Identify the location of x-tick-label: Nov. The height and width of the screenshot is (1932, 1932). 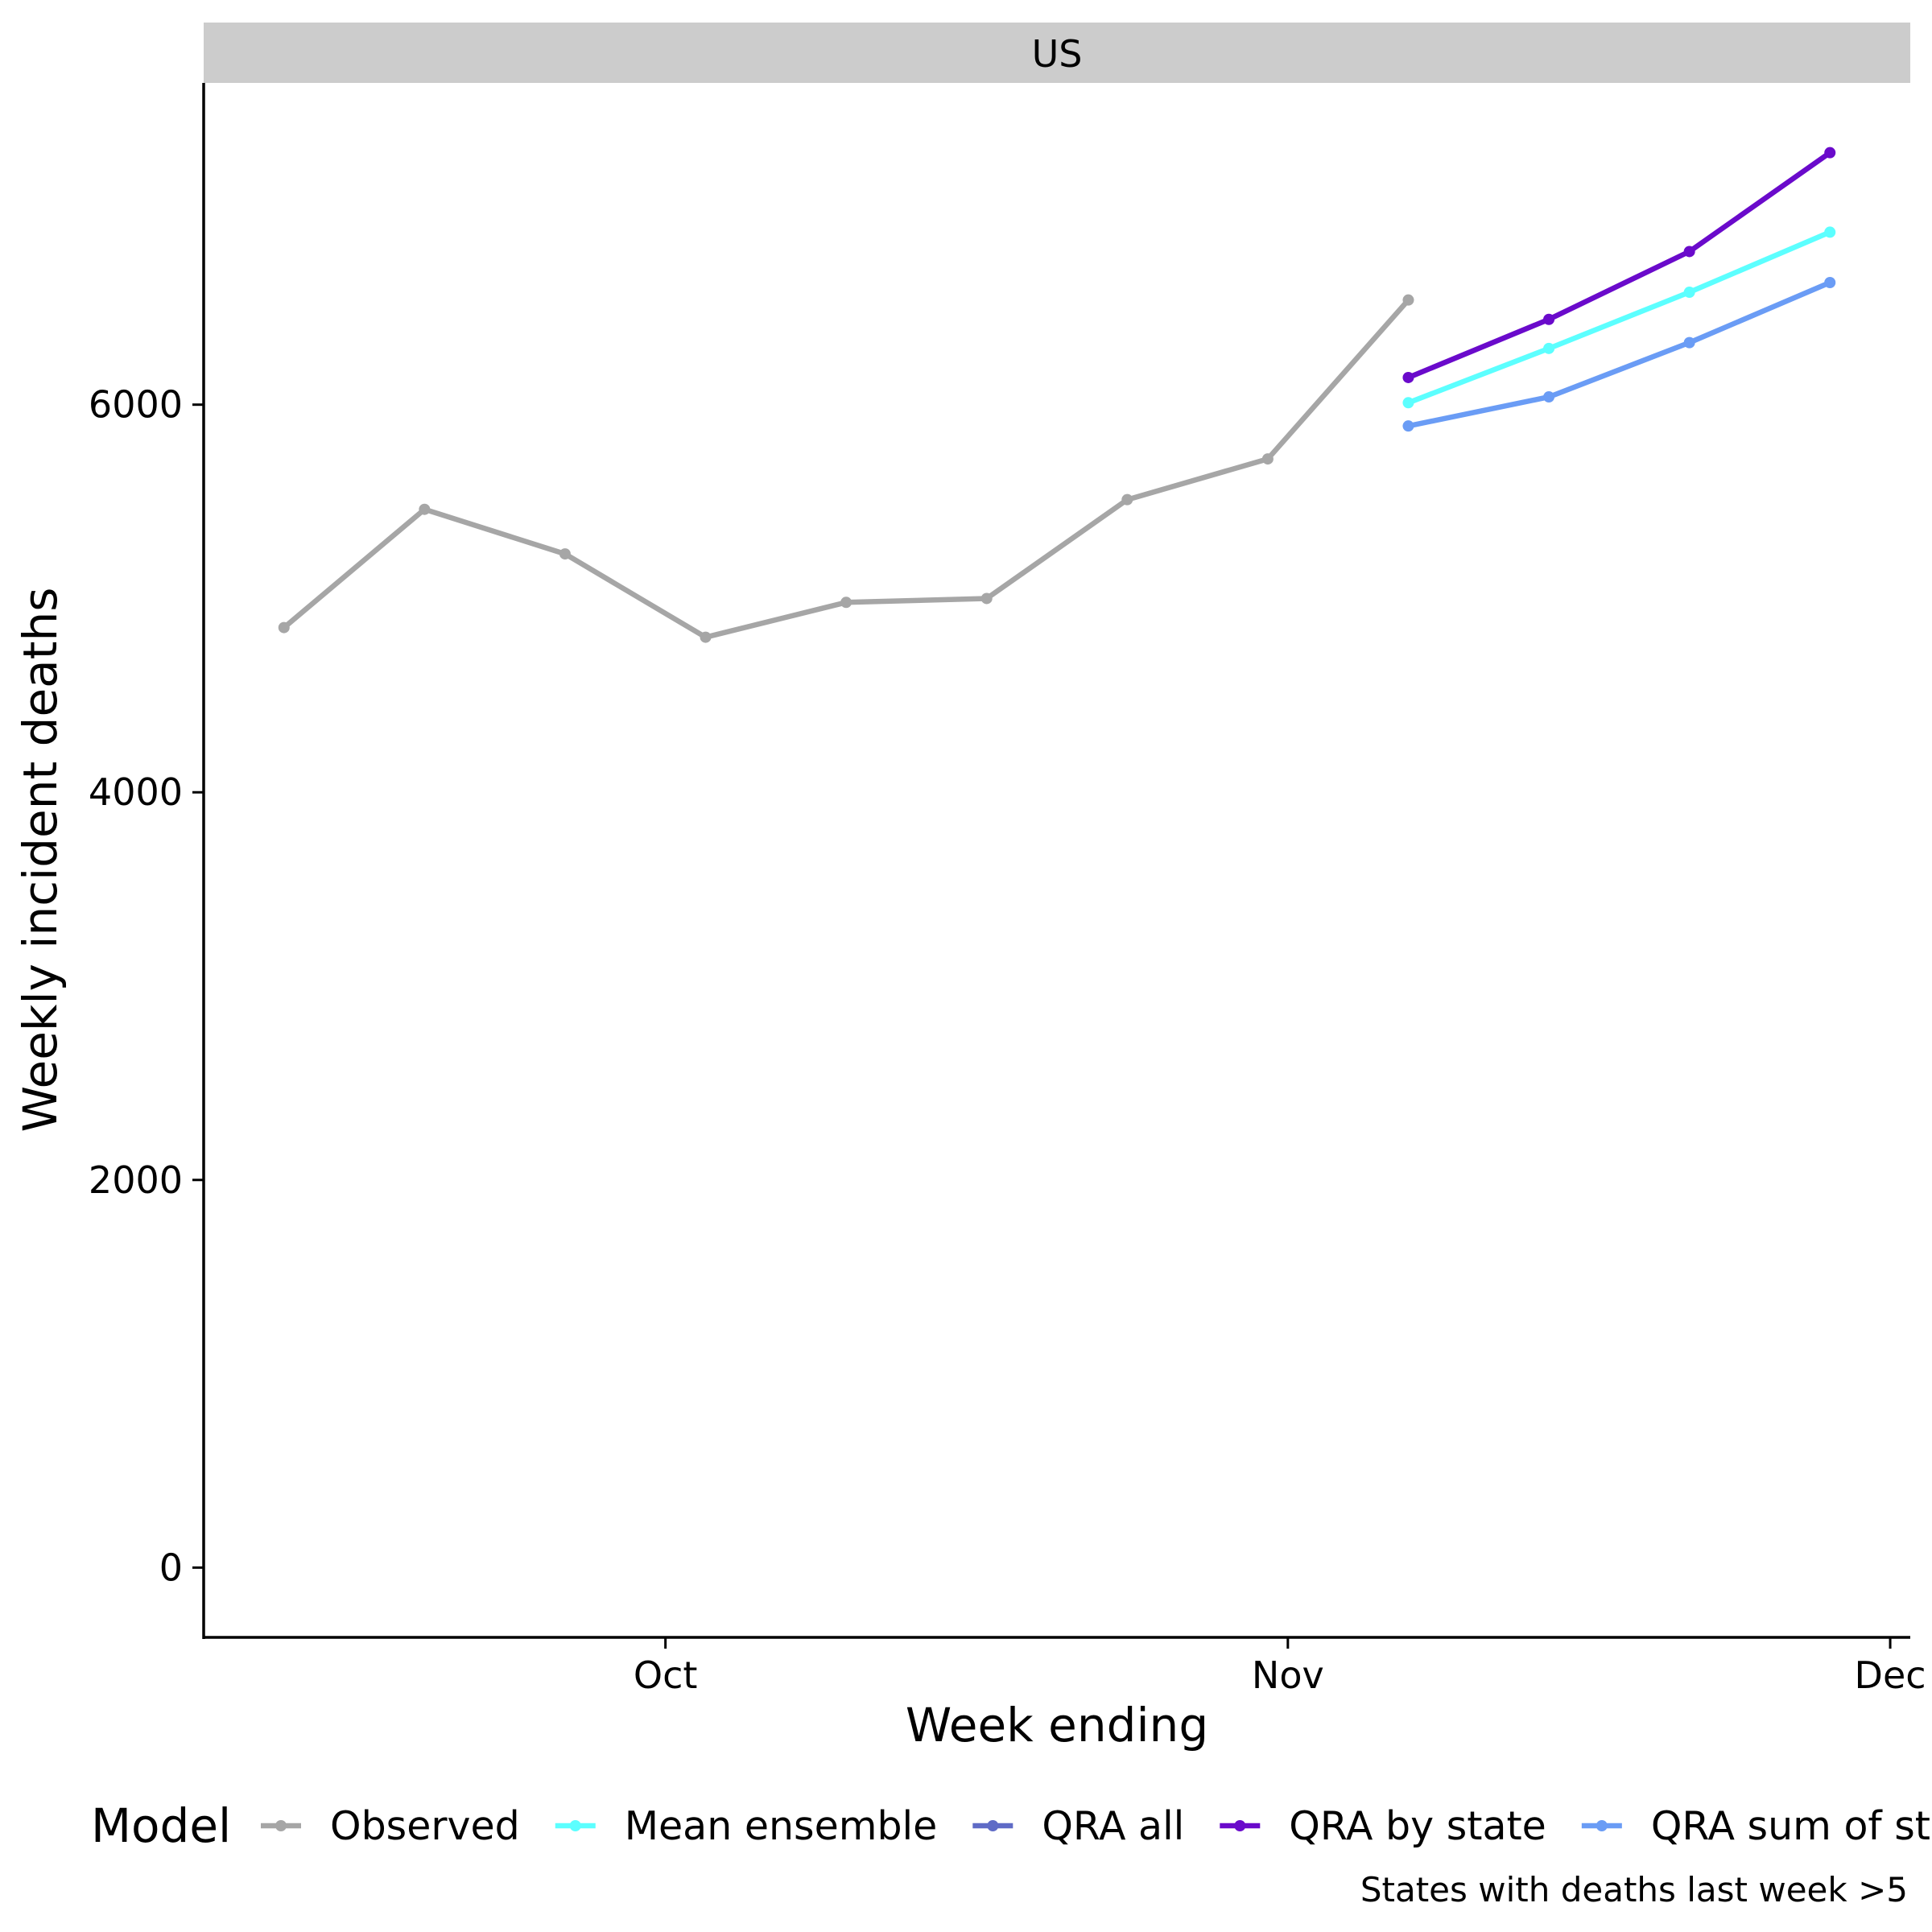
(1288, 1675).